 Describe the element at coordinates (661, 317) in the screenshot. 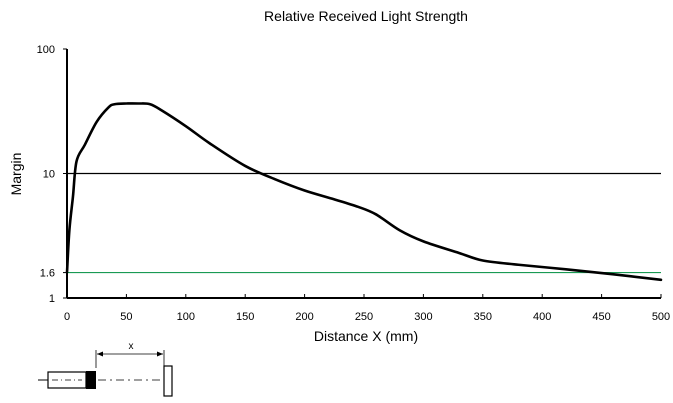

I see `x-tick-label: 500` at that location.